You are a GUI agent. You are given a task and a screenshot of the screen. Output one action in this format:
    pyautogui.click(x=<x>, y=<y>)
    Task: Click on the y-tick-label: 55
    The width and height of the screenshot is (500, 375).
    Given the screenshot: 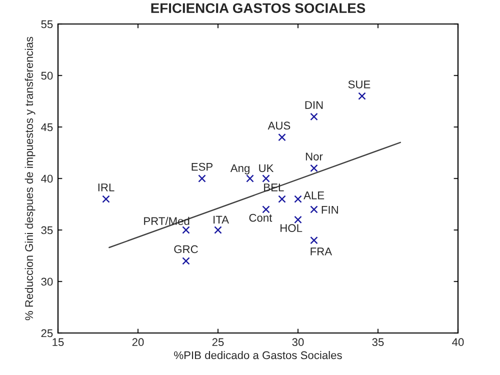 What is the action you would take?
    pyautogui.click(x=47, y=24)
    